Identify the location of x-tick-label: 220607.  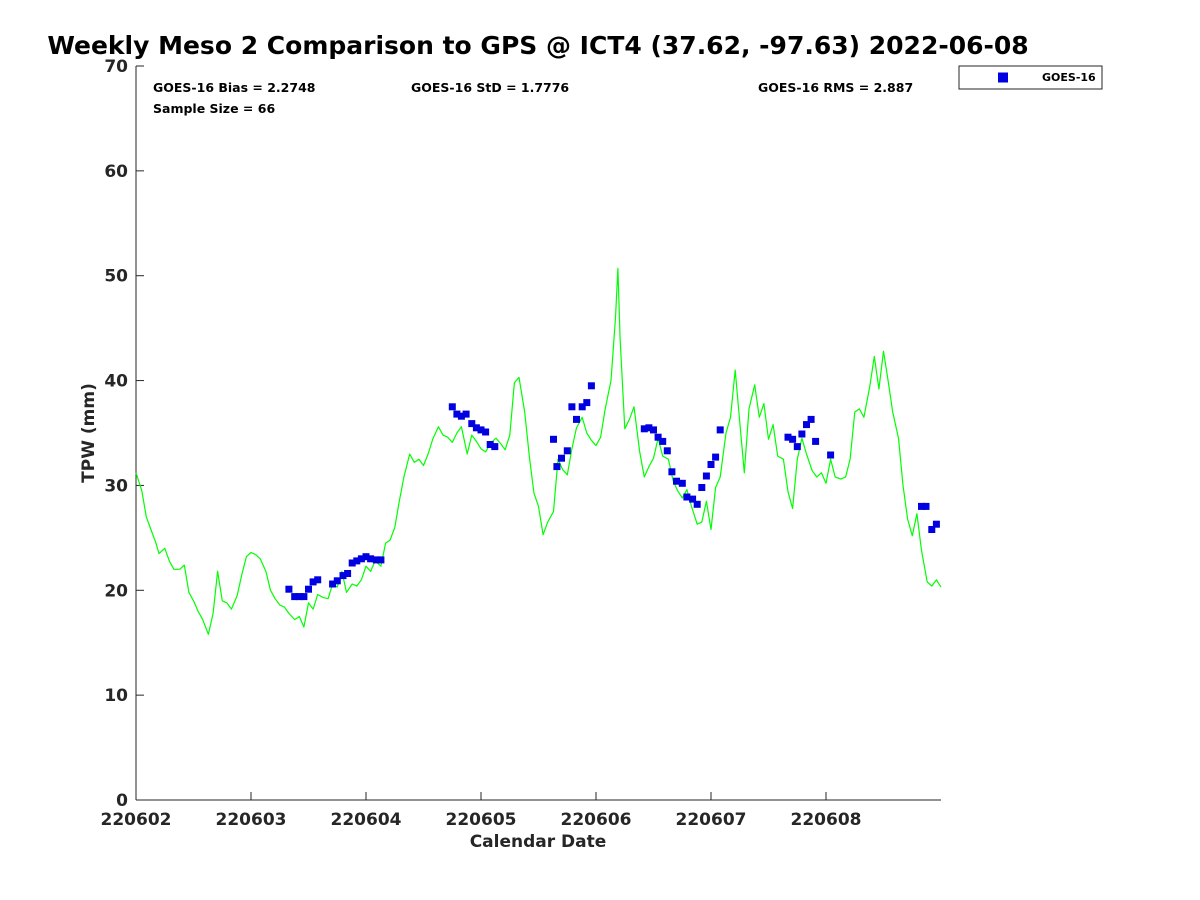
(711, 820).